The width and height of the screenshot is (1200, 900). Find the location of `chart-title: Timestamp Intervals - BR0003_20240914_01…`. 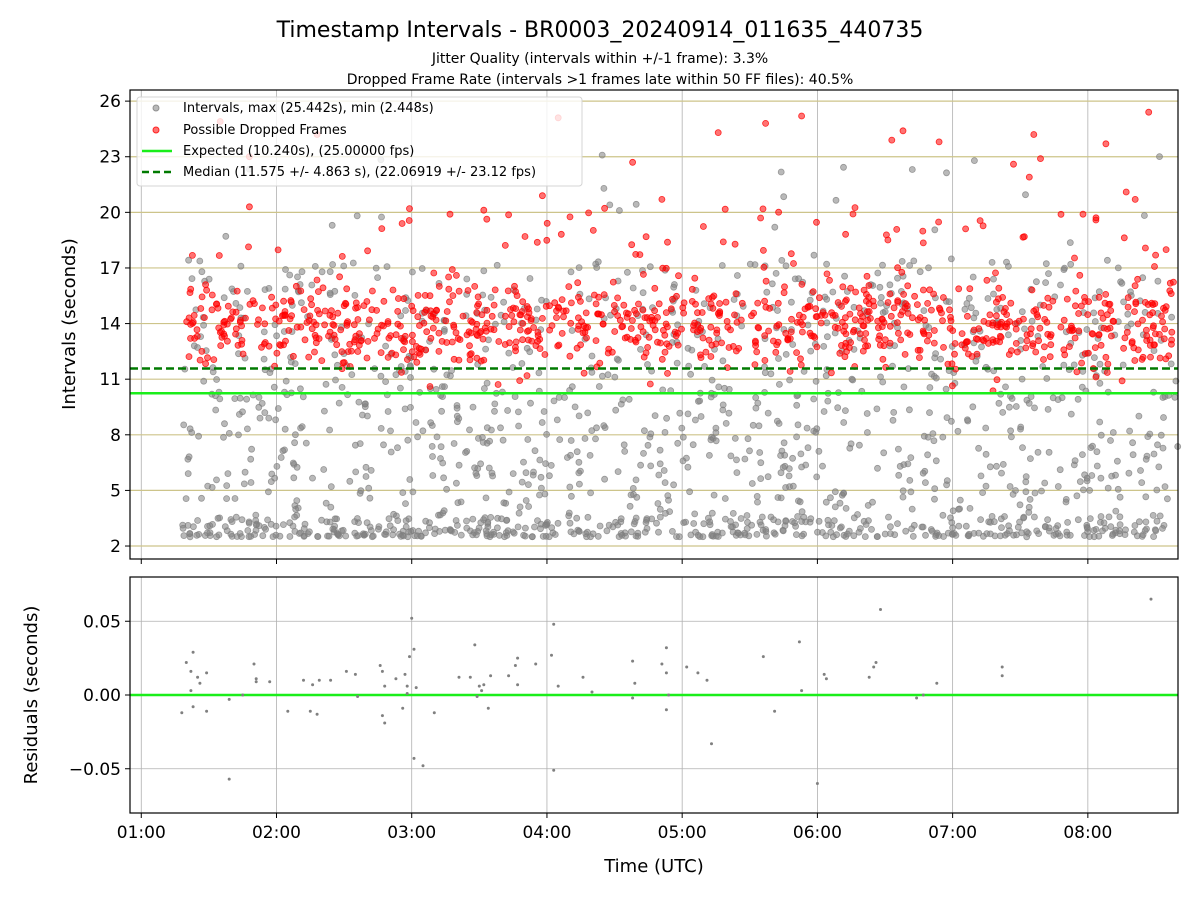

chart-title: Timestamp Intervals - BR0003_20240914_01… is located at coordinates (600, 30).